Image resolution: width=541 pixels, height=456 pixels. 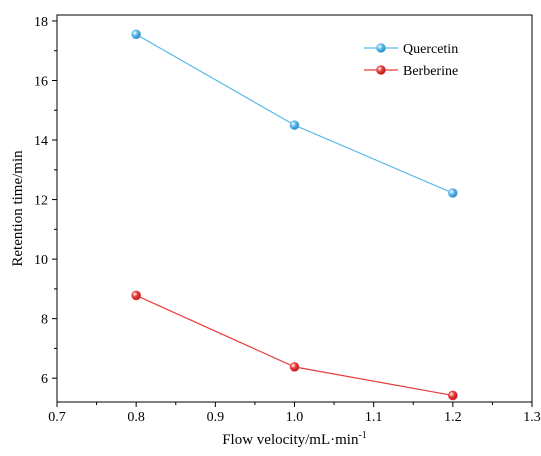 What do you see at coordinates (41, 22) in the screenshot?
I see `y-tick-label: 18` at bounding box center [41, 22].